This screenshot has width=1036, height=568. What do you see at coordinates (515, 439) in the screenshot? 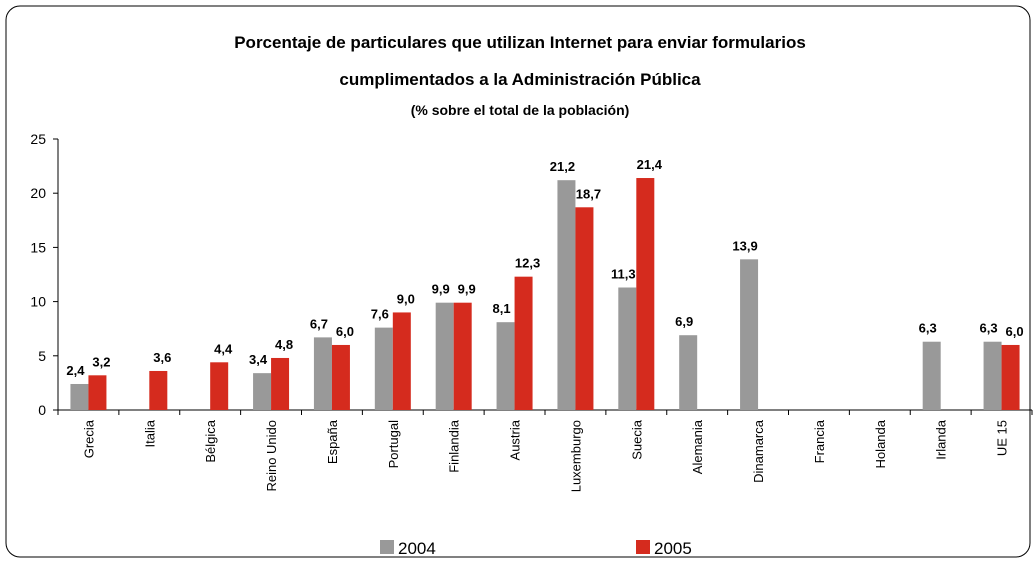
I see `x-tick-label: Austria` at bounding box center [515, 439].